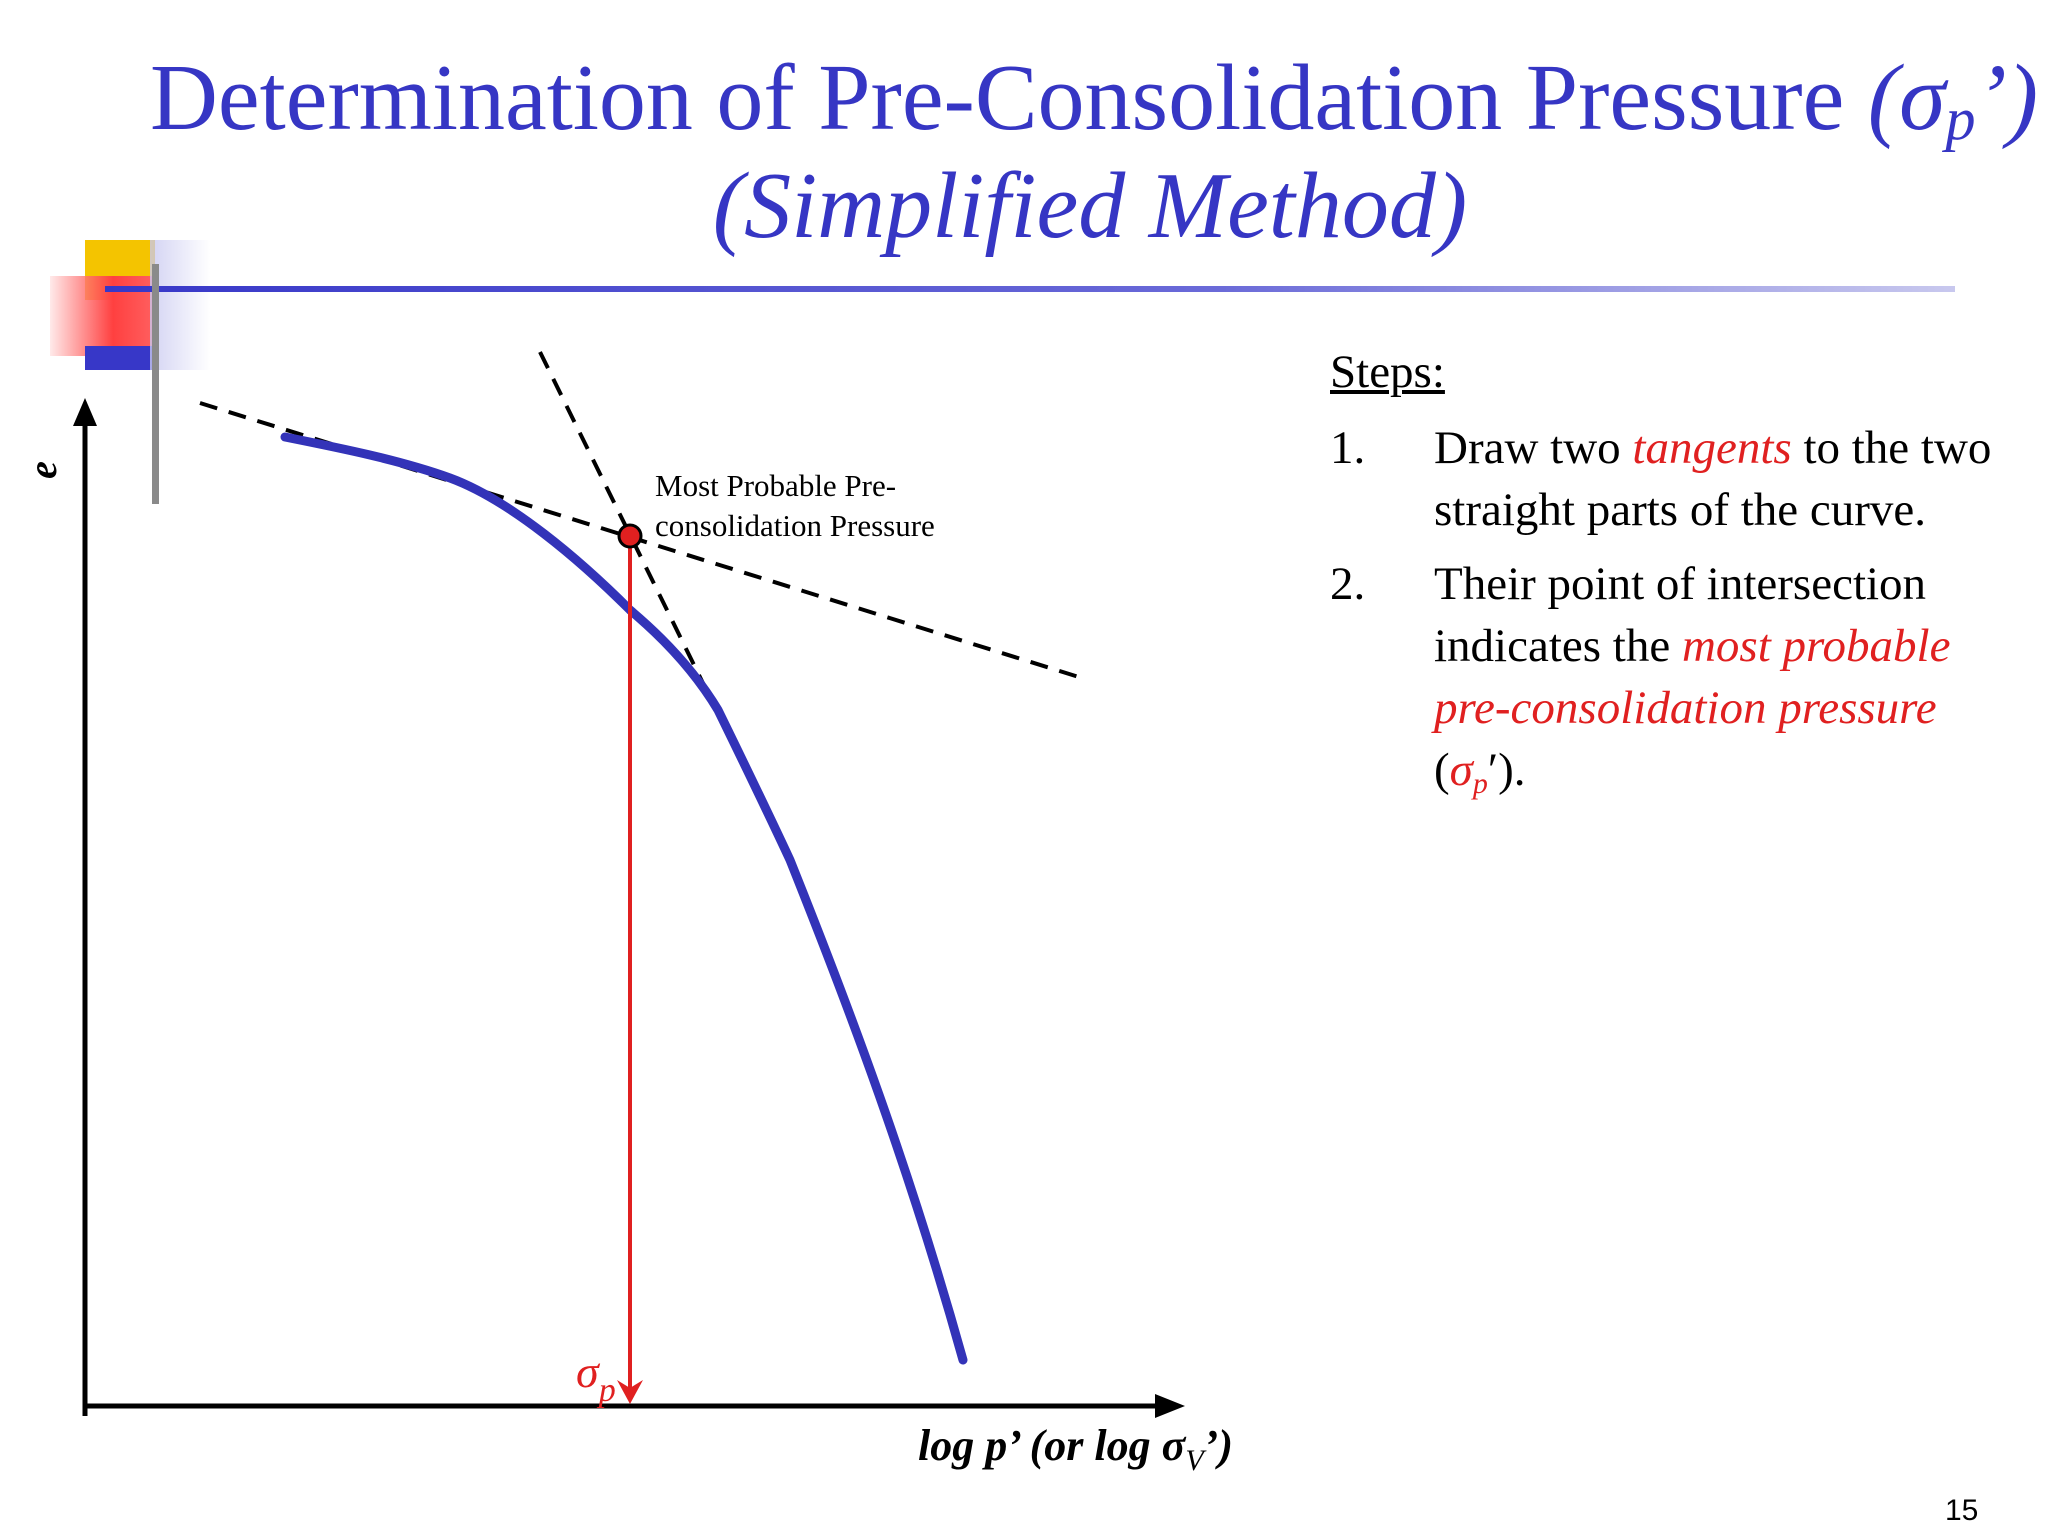  Describe the element at coordinates (1387, 372) in the screenshot. I see `steps-heading: Steps:` at that location.